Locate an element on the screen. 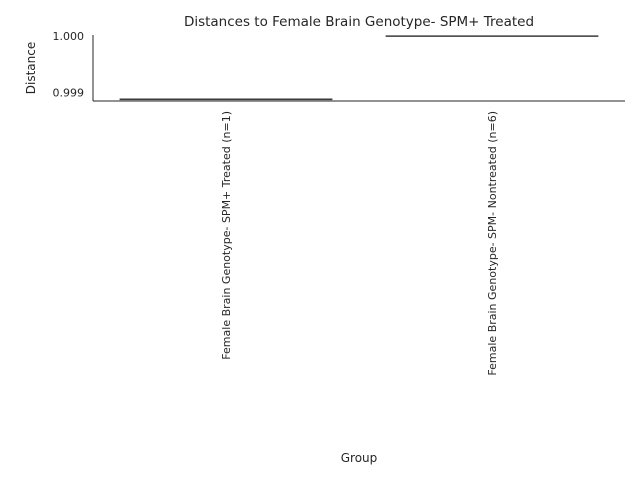  box-series is located at coordinates (359, 68).